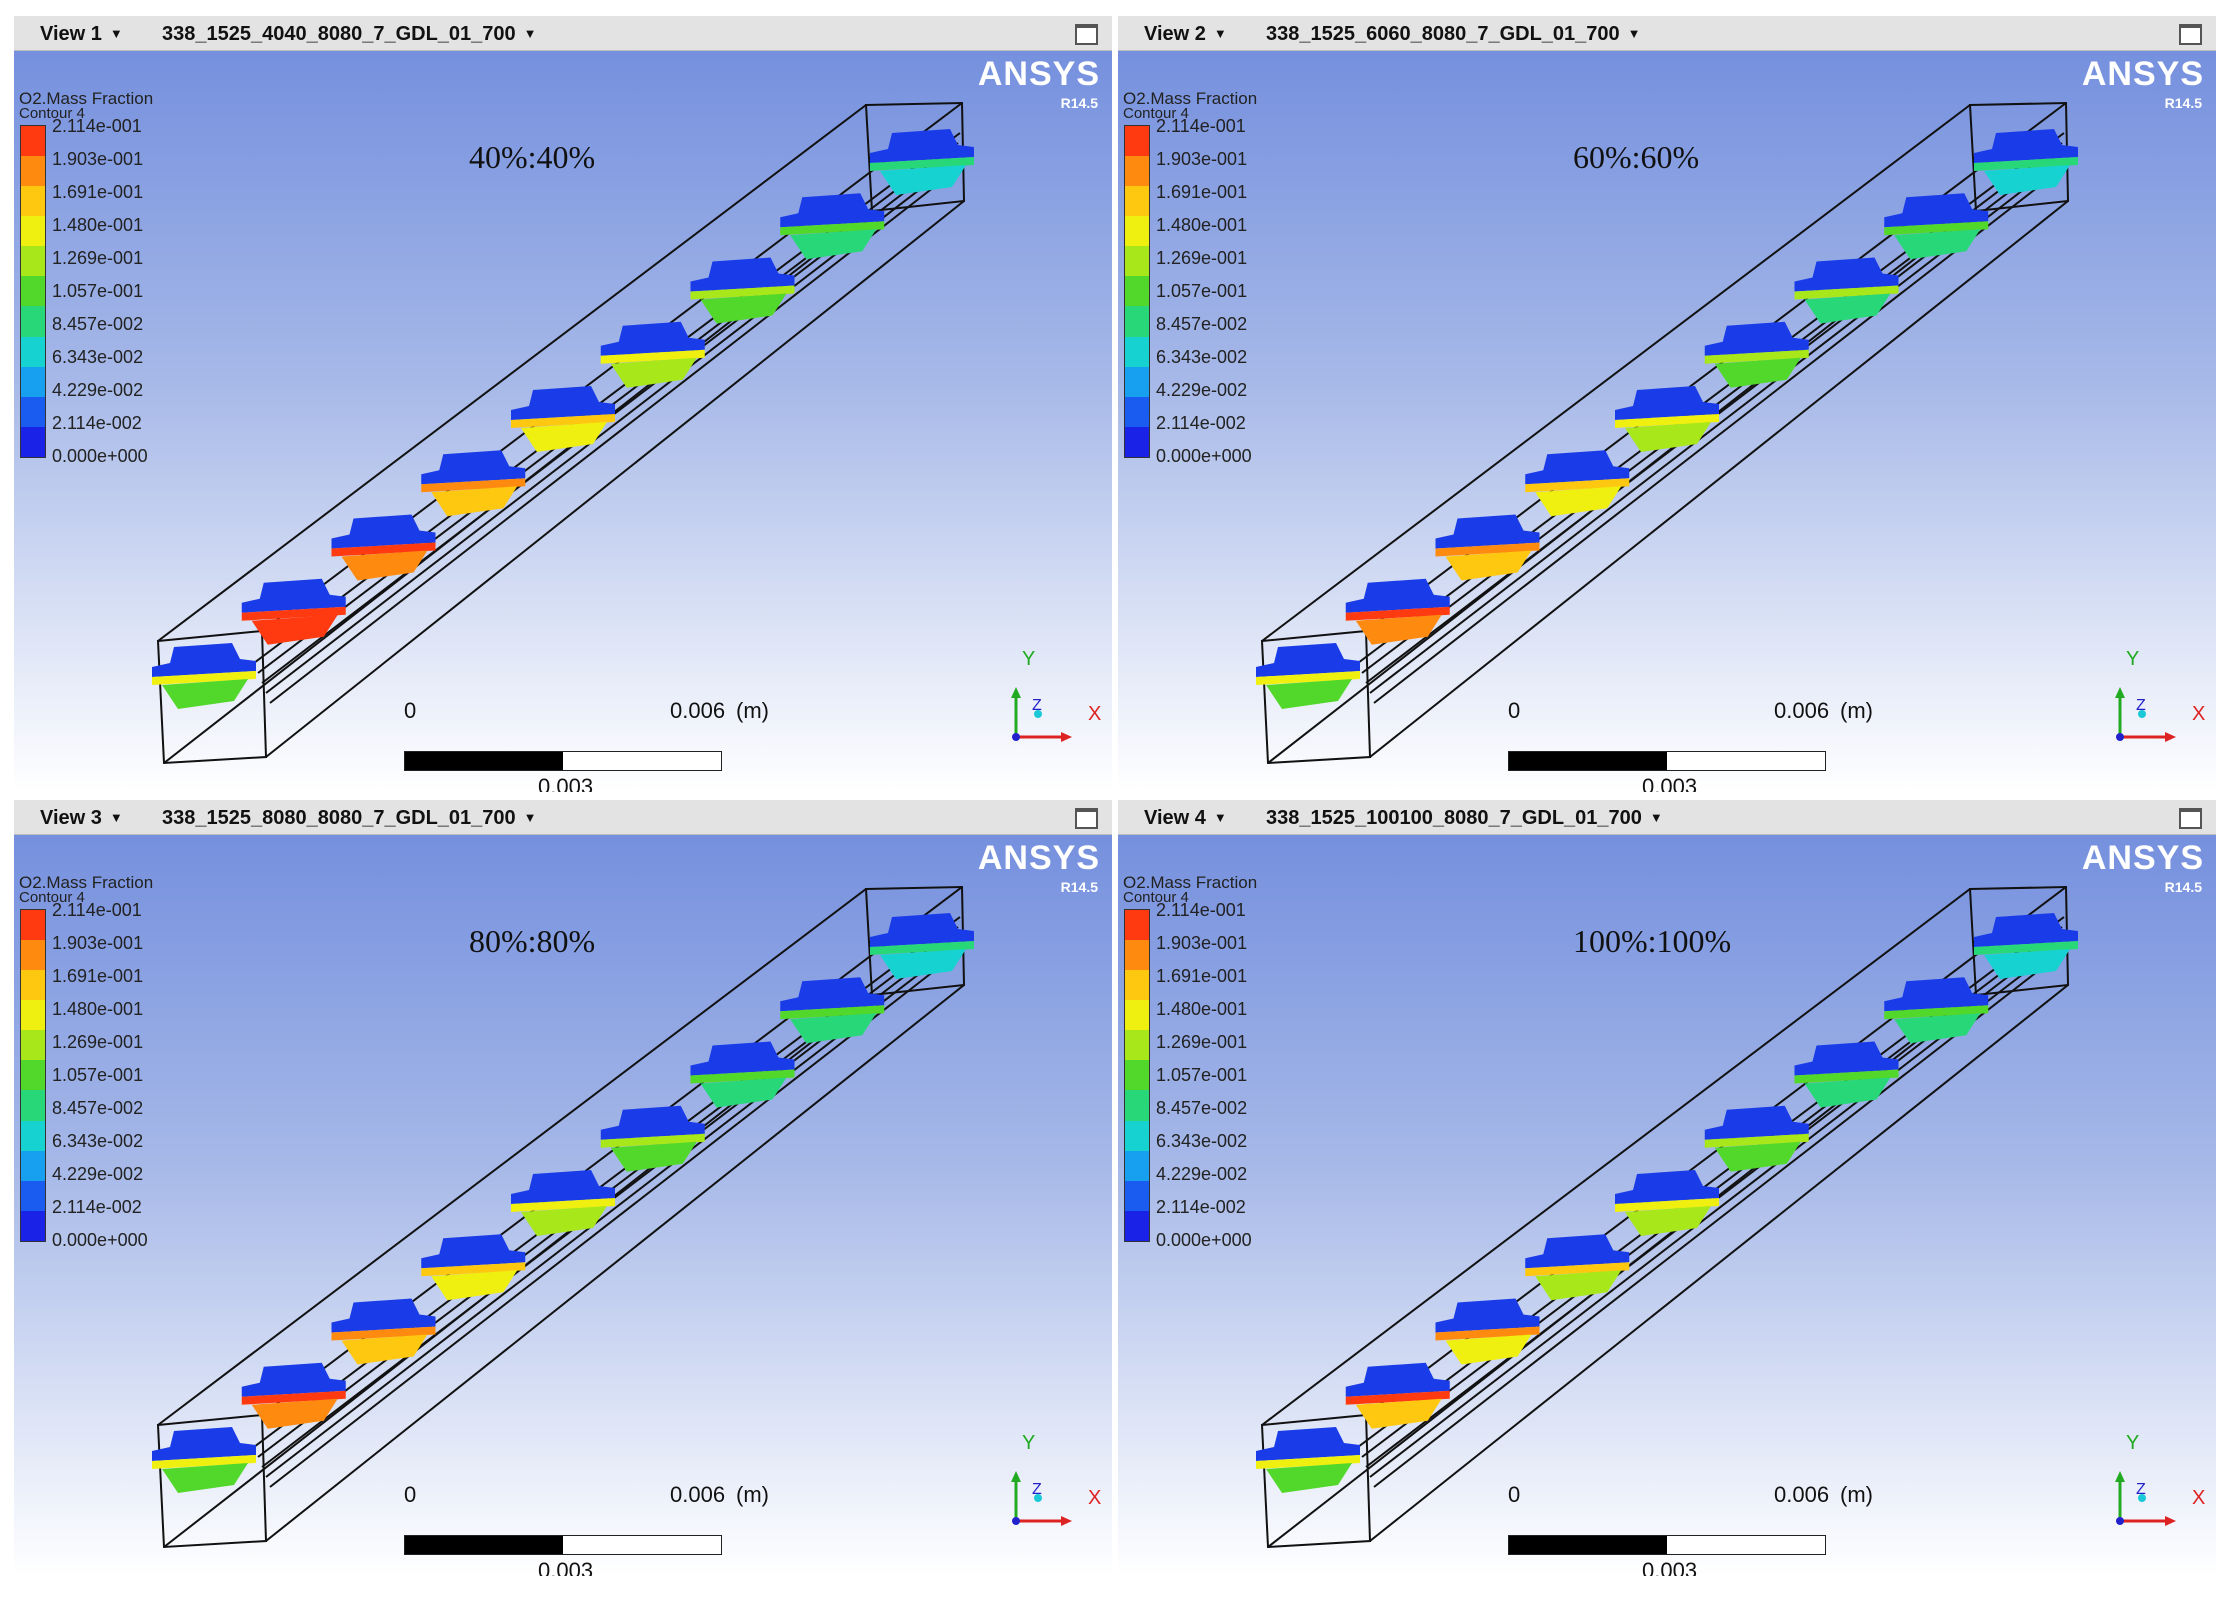  Describe the element at coordinates (1202, 1141) in the screenshot. I see `legend-tick-label: 6.343e-002` at that location.